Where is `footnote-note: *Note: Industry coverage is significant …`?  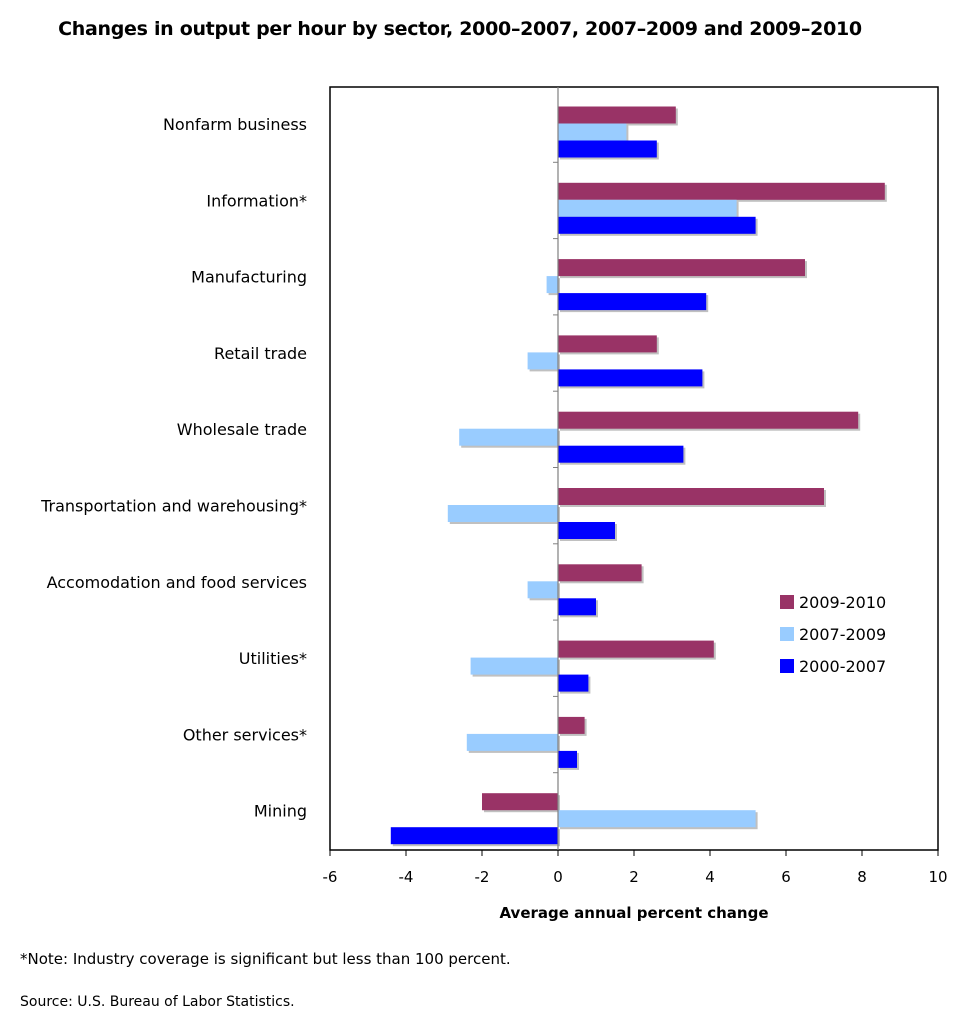
footnote-note: *Note: Industry coverage is significant … is located at coordinates (265, 959).